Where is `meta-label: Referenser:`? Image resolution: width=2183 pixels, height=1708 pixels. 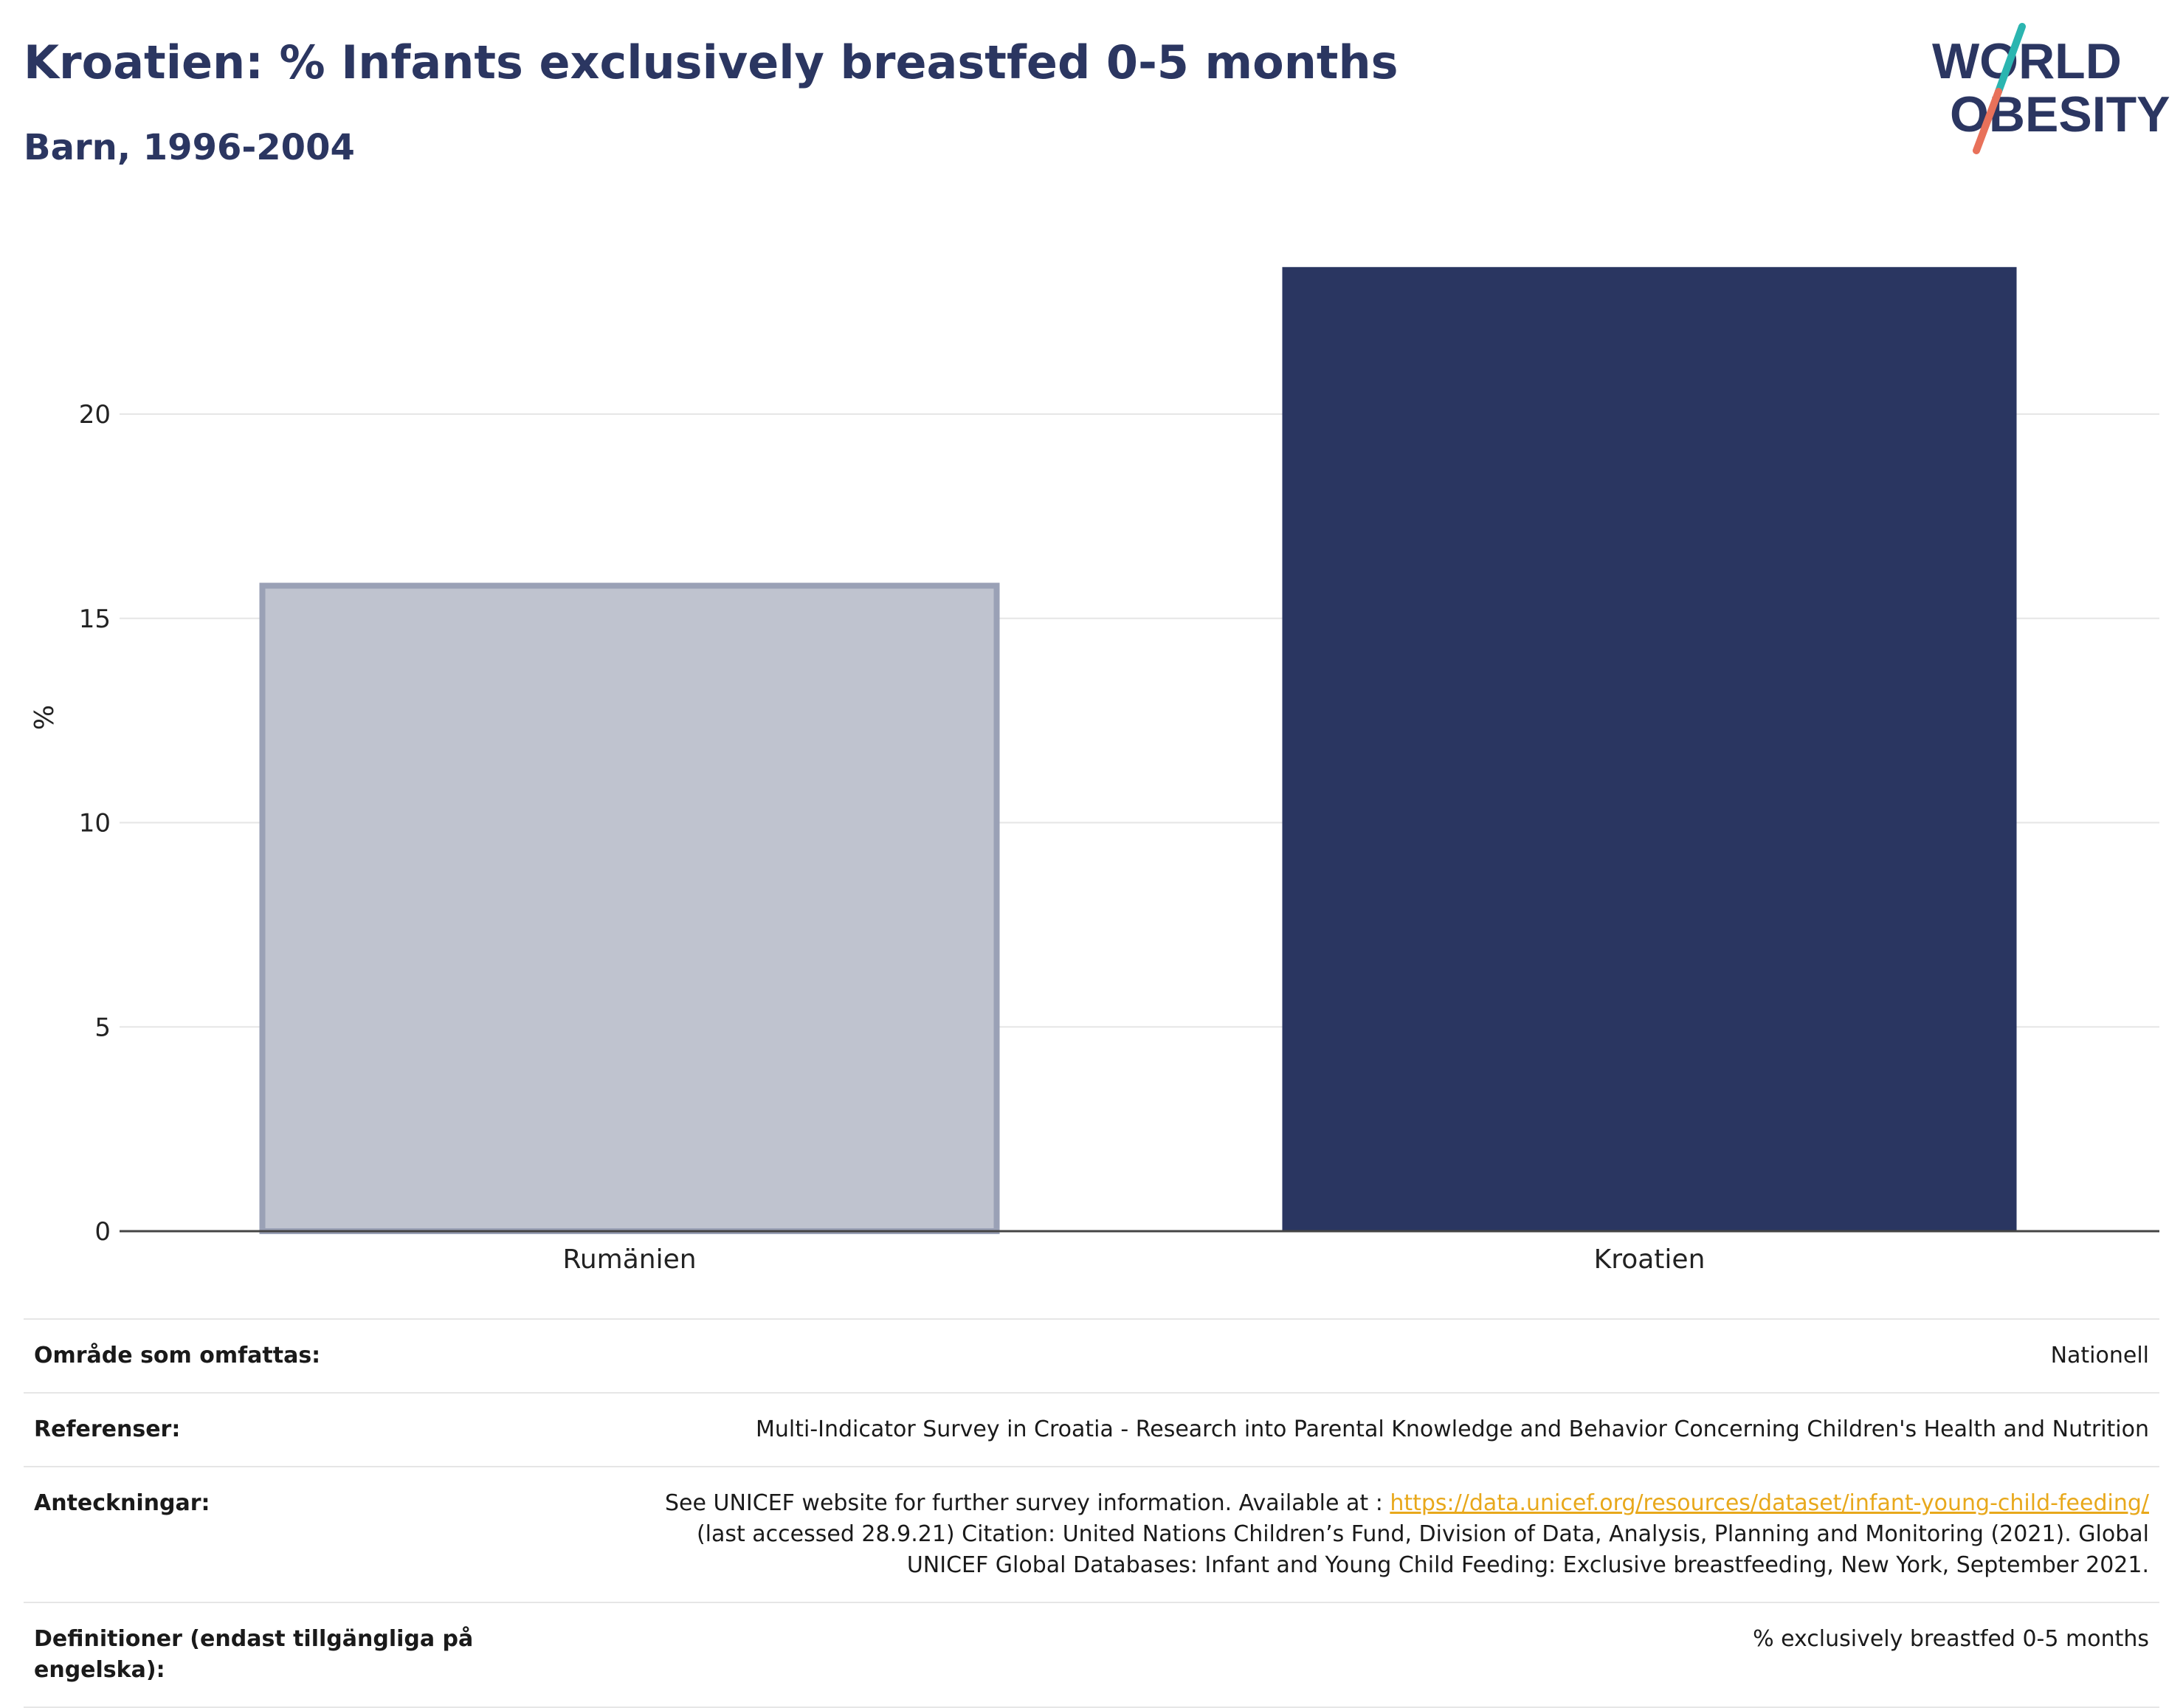 meta-label: Referenser: is located at coordinates (107, 1429).